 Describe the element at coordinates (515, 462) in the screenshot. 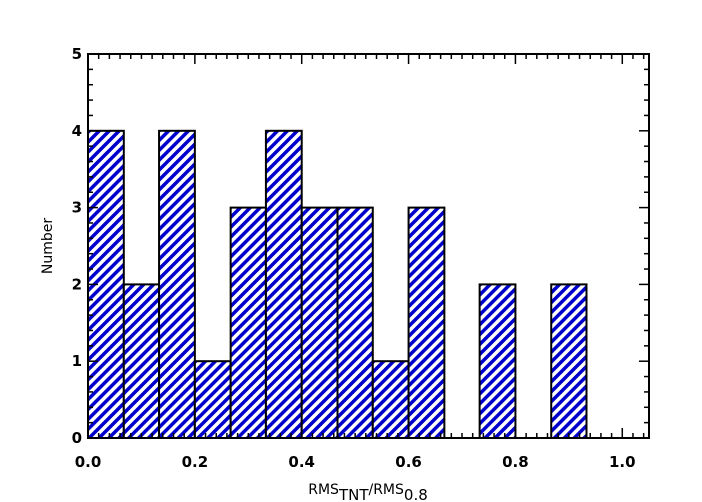

I see `x-tick-label-4: 0.8` at that location.